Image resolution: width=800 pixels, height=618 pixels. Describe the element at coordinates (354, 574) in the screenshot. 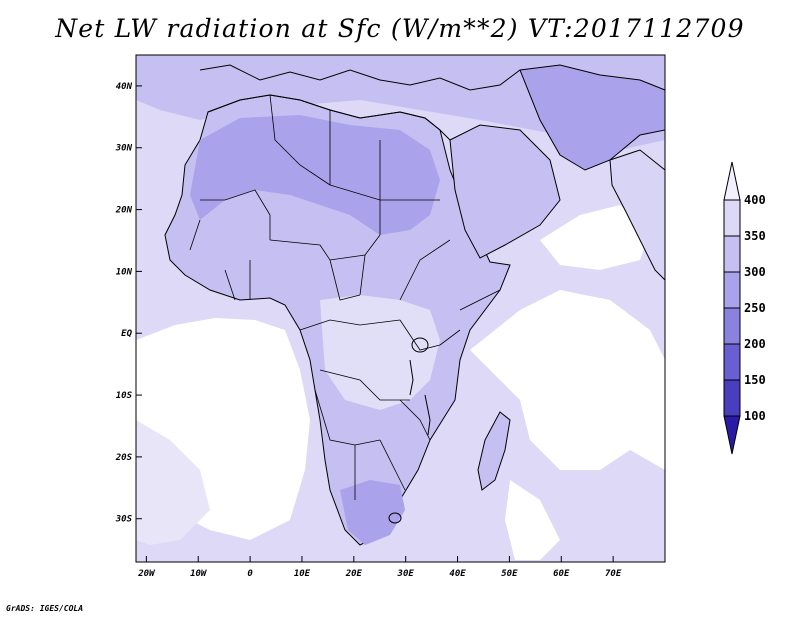

I see `lon-tick-label: 20E` at that location.